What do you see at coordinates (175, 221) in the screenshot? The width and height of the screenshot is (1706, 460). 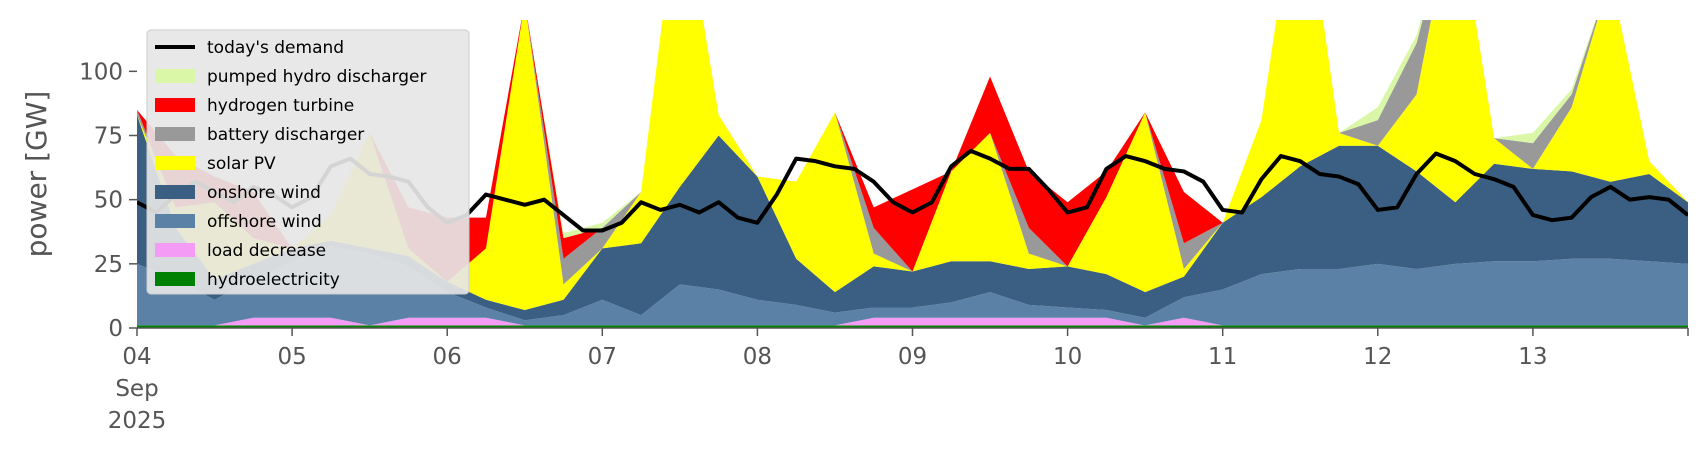 I see `legend-swatch-offshore-wind` at bounding box center [175, 221].